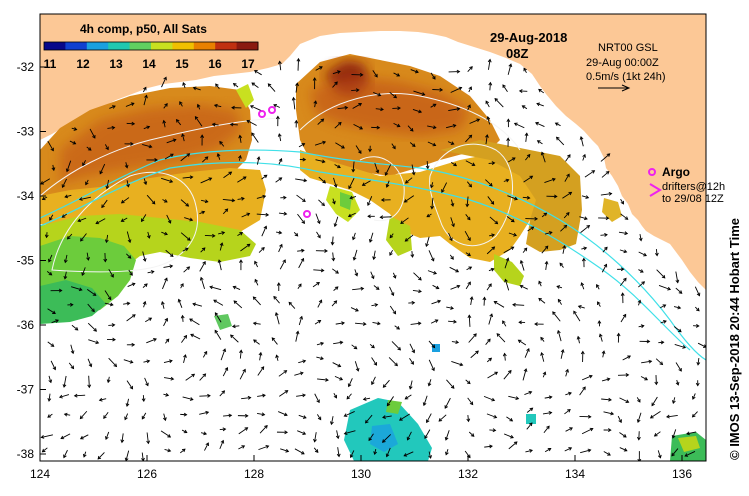 Image resolution: width=749 pixels, height=496 pixels. I want to click on colorbar: 4h comp, p50, All Sats 11 12 13 14 15 16 17, so click(151, 46).